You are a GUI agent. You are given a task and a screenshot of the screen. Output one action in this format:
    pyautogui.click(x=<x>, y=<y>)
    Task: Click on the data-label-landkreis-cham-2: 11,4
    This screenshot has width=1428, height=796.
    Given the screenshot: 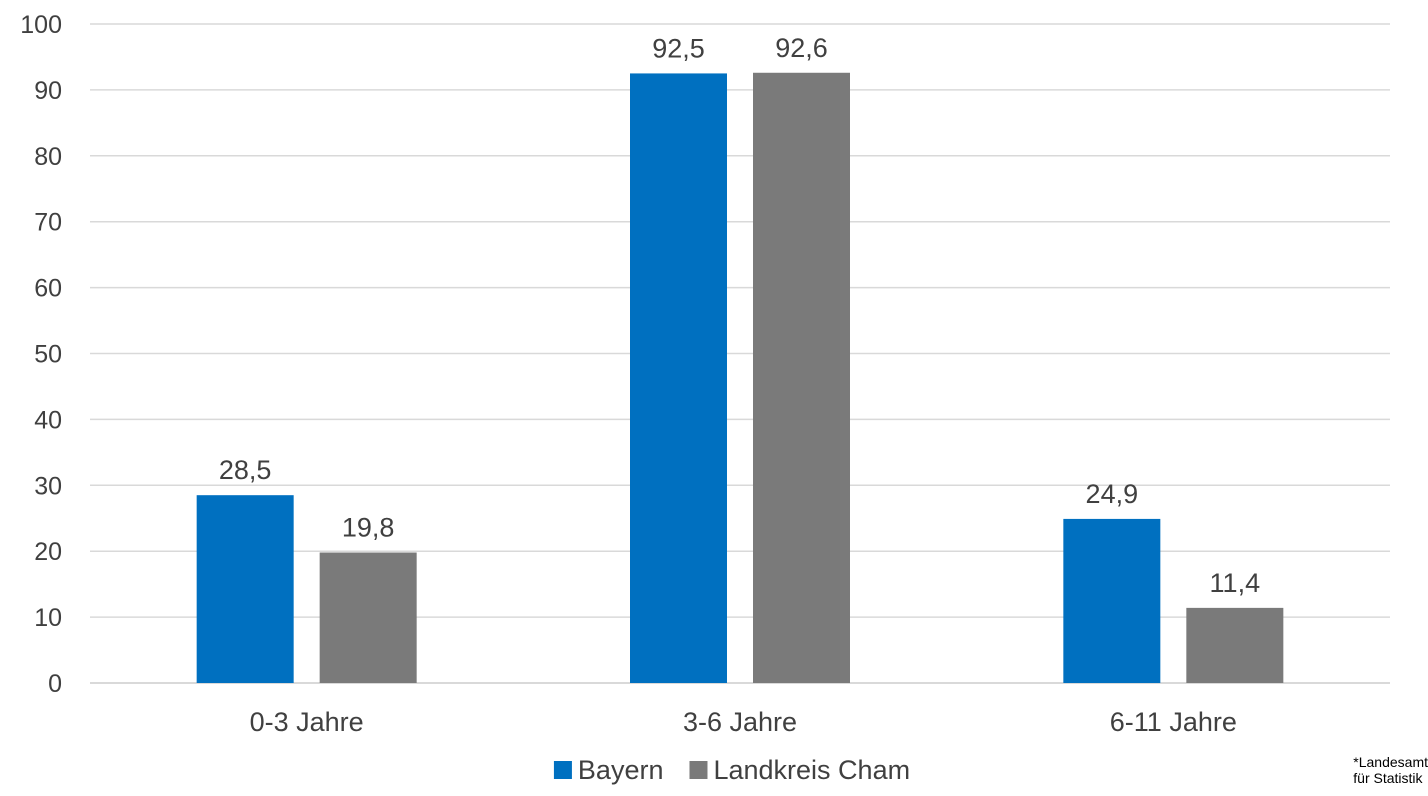 What is the action you would take?
    pyautogui.click(x=1235, y=583)
    